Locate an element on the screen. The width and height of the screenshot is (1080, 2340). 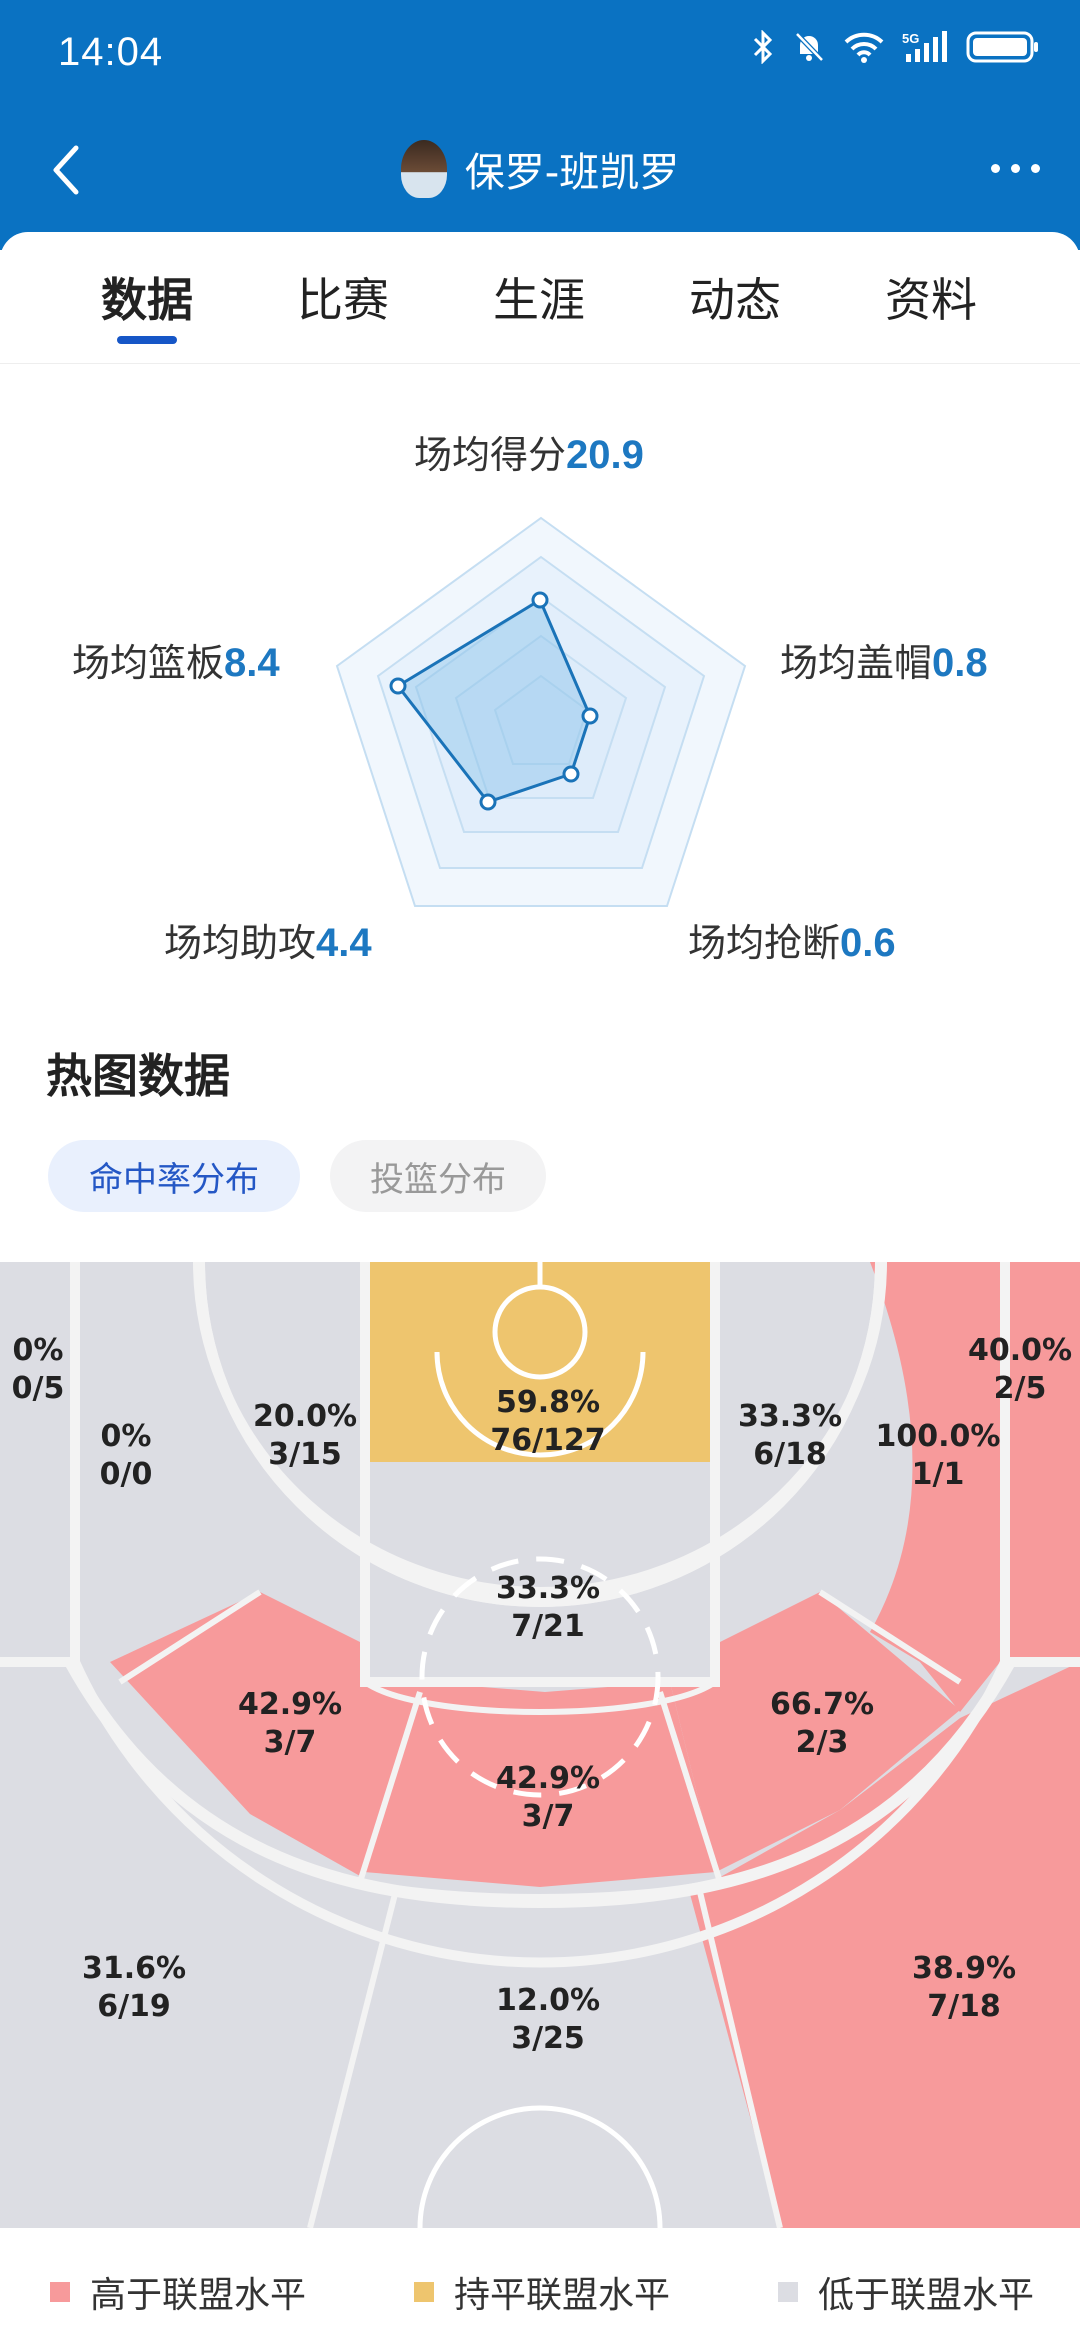
tab-shot-distribution: 投篮分布 is located at coordinates (438, 1176).